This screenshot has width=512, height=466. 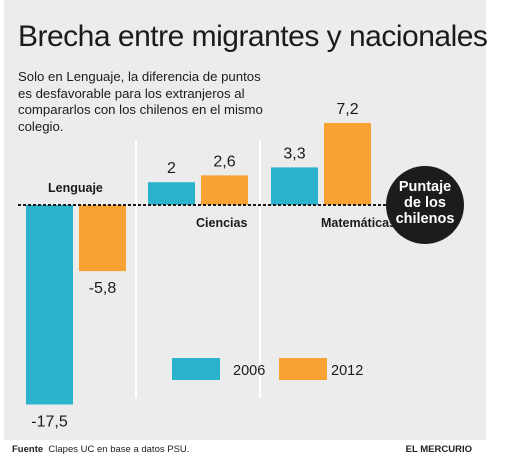 What do you see at coordinates (171, 168) in the screenshot?
I see `data-label: 2` at bounding box center [171, 168].